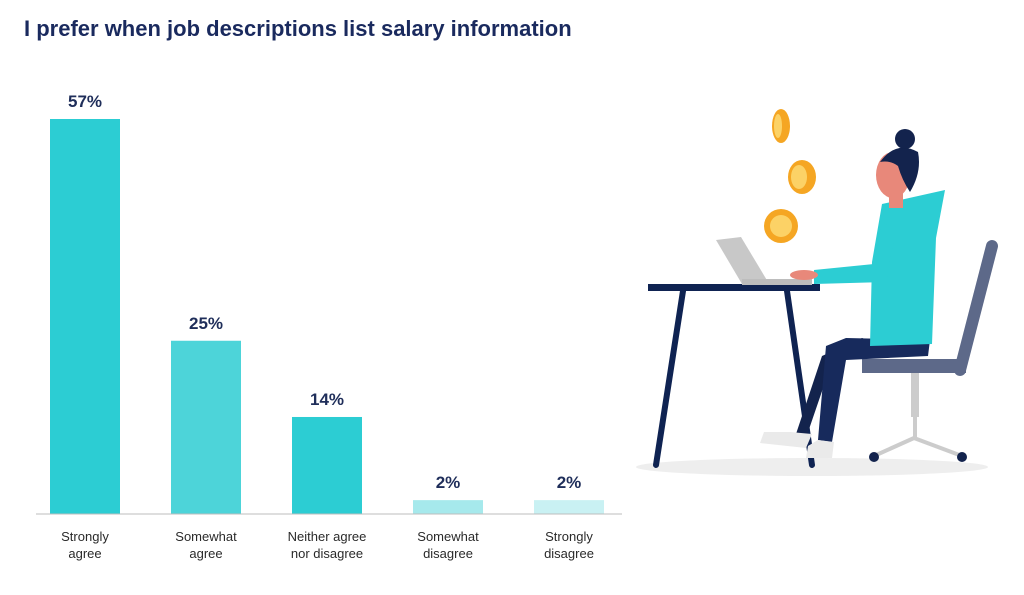  Describe the element at coordinates (85, 545) in the screenshot. I see `category-label-0: Strongly agree` at that location.